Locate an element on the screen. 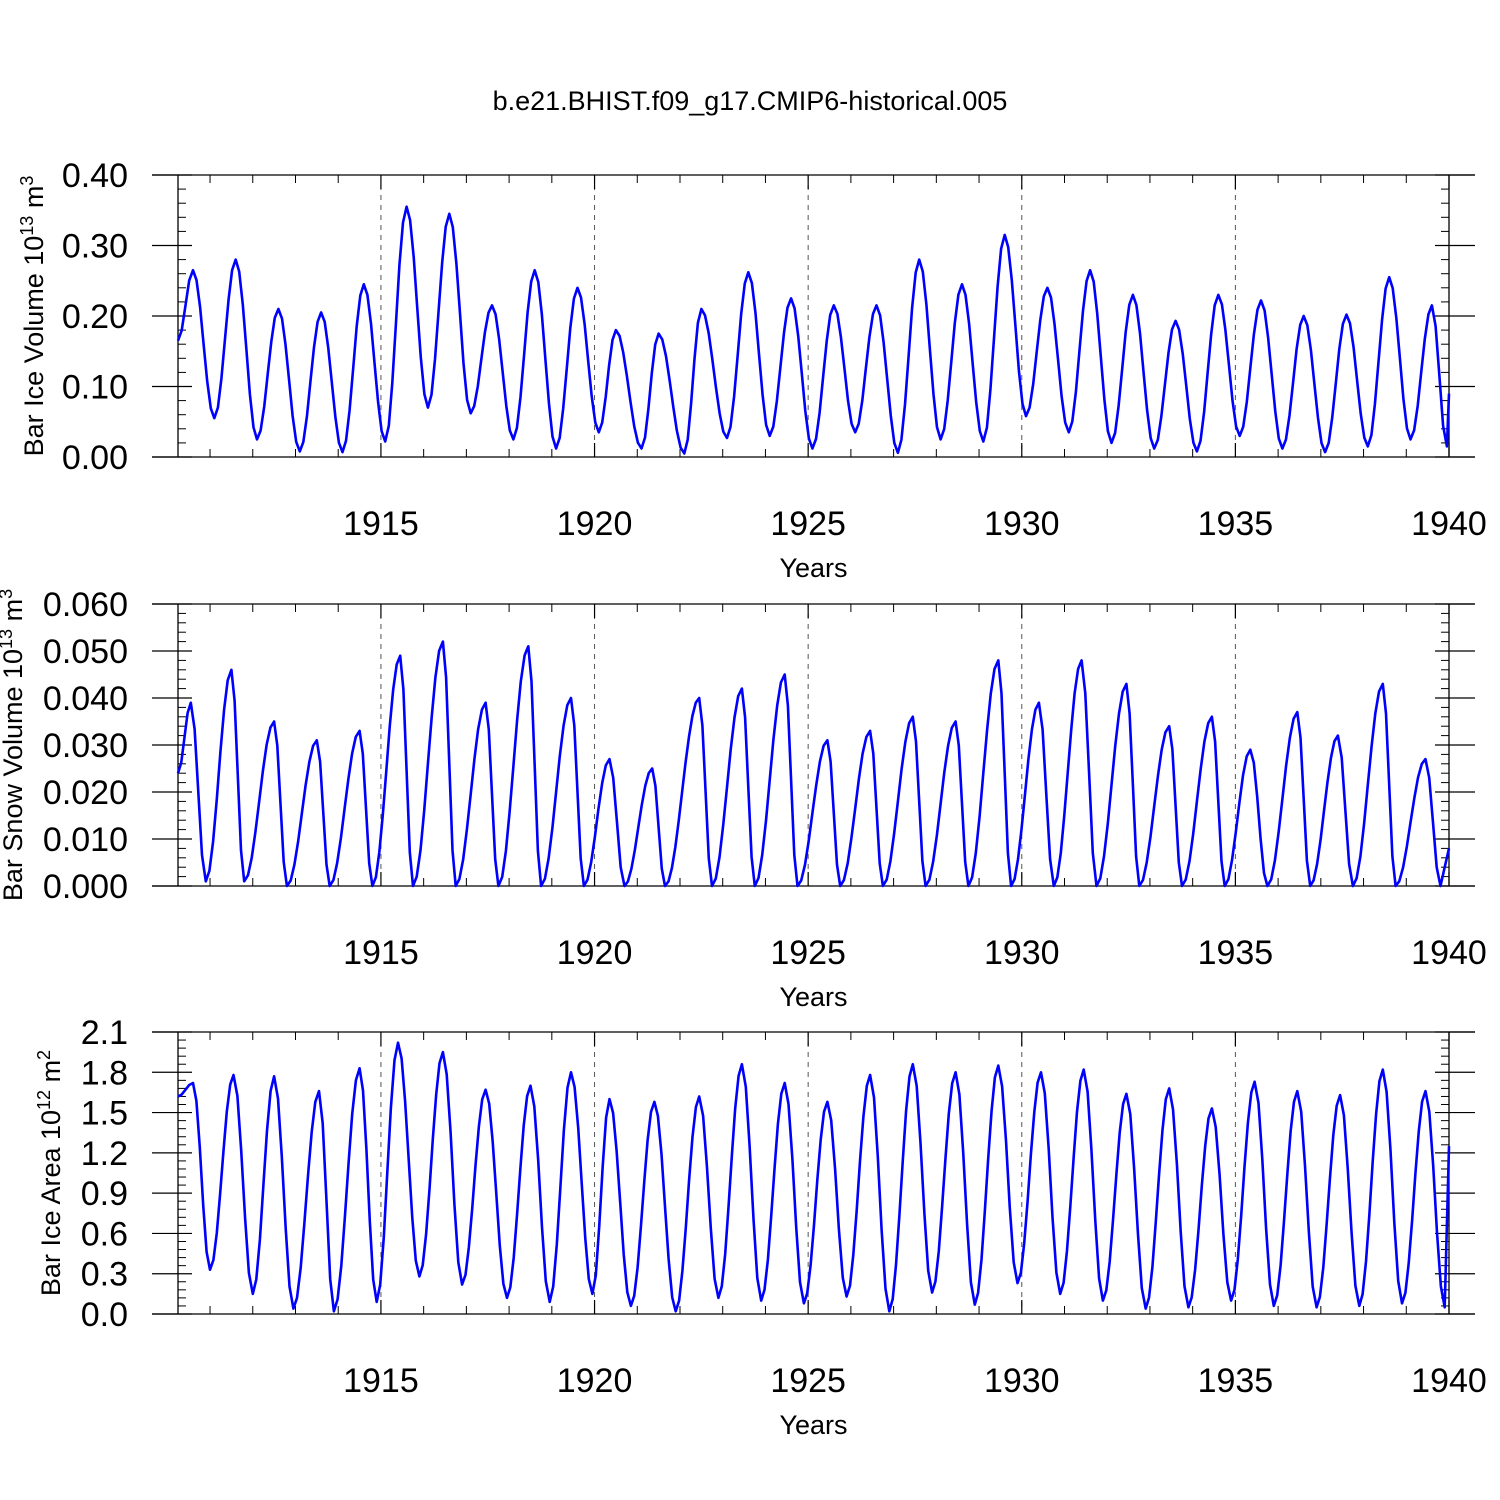 This screenshot has height=1500, width=1500. y-tick-label: 0.9 is located at coordinates (104, 1194).